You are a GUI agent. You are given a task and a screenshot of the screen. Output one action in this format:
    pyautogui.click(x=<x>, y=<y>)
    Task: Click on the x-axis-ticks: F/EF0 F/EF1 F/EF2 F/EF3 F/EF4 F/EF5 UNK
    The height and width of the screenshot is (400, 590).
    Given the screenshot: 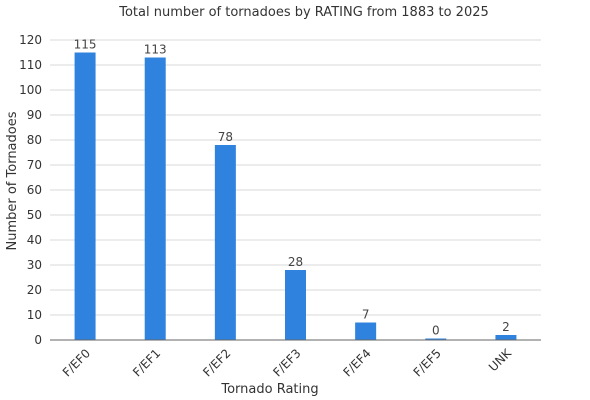 What is the action you would take?
    pyautogui.click(x=287, y=362)
    